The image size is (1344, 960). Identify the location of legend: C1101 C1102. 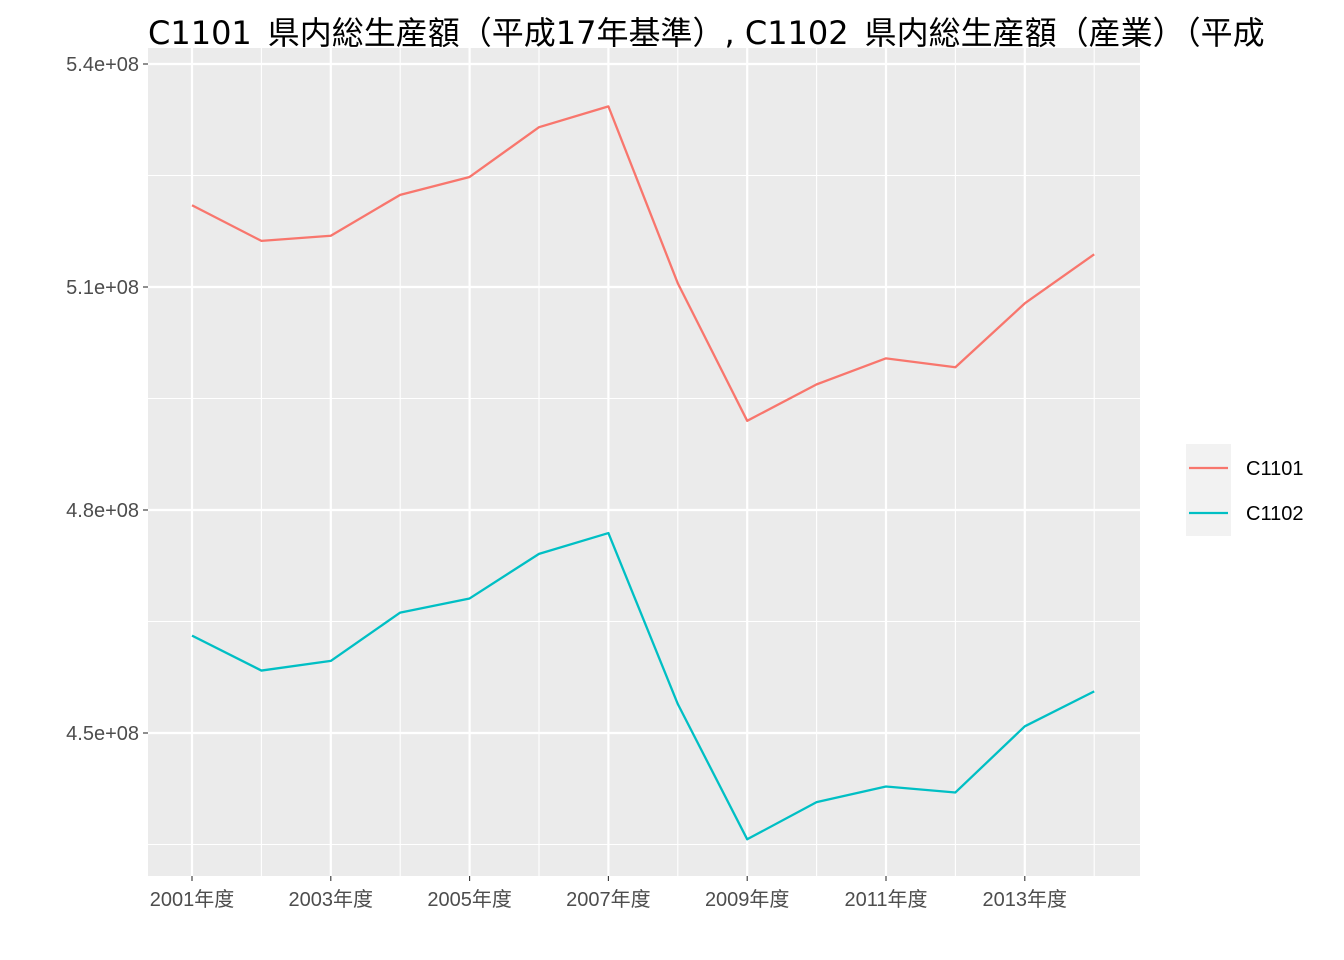
(1244, 490).